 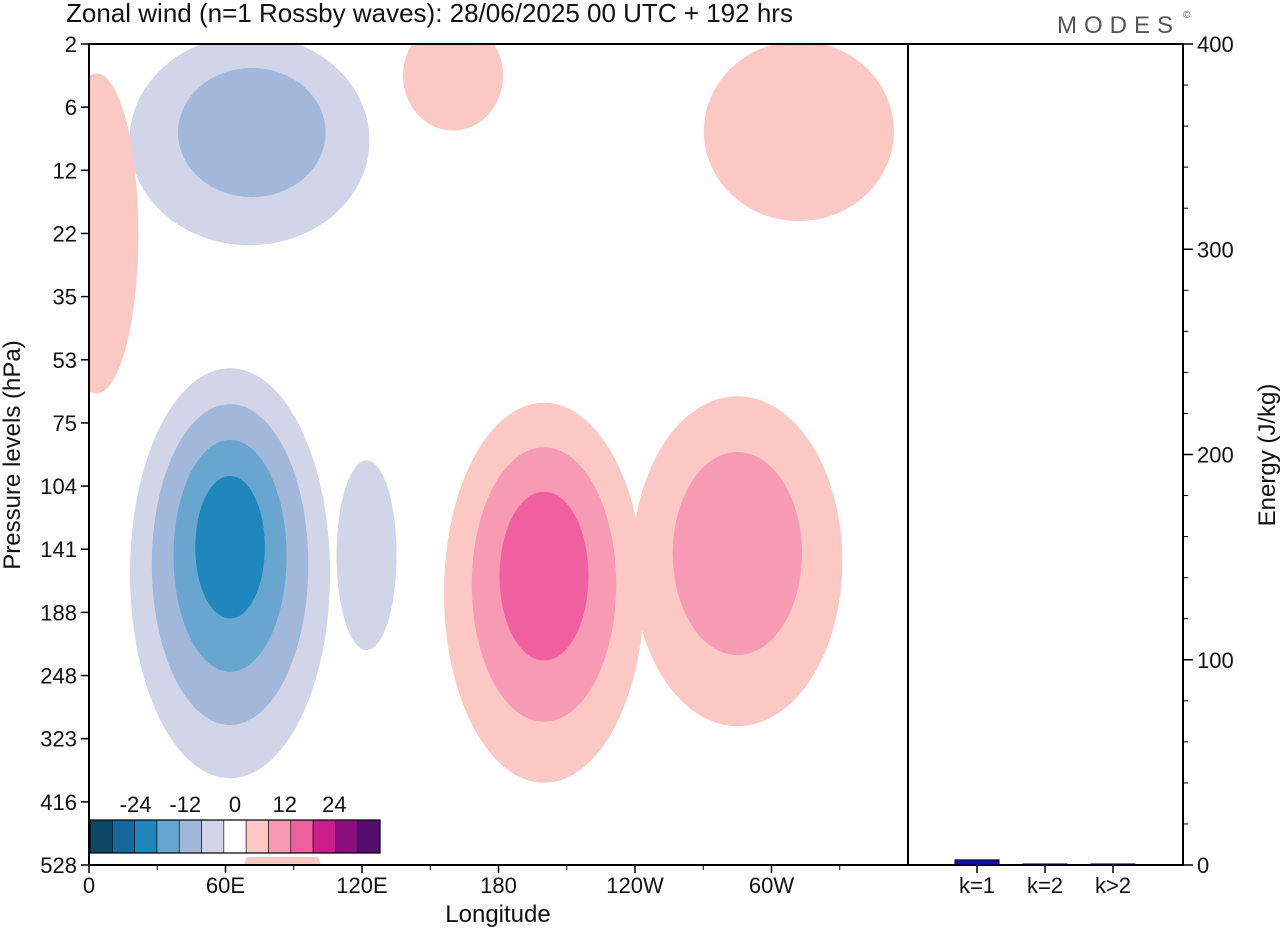 I want to click on x-tick-label: 60W, so click(x=771, y=885).